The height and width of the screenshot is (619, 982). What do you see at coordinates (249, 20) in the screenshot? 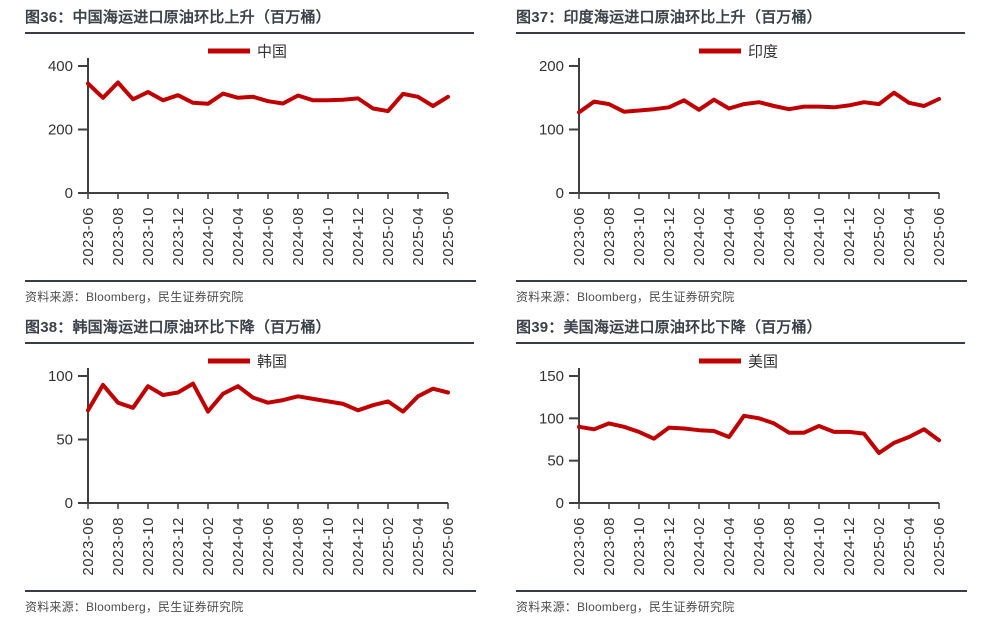
I see `figure-36-title: 图36：中国海运进口原油环比上升（百万桶）` at bounding box center [249, 20].